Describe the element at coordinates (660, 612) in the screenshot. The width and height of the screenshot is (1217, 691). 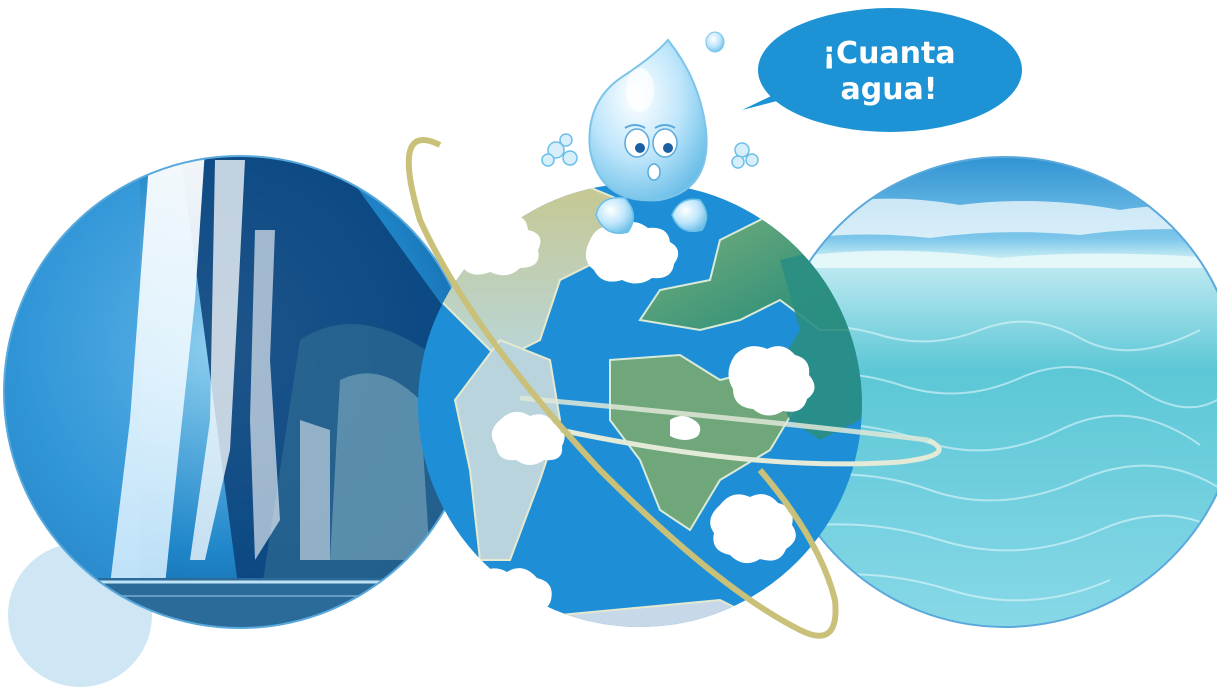
I see `antarctica-shape` at that location.